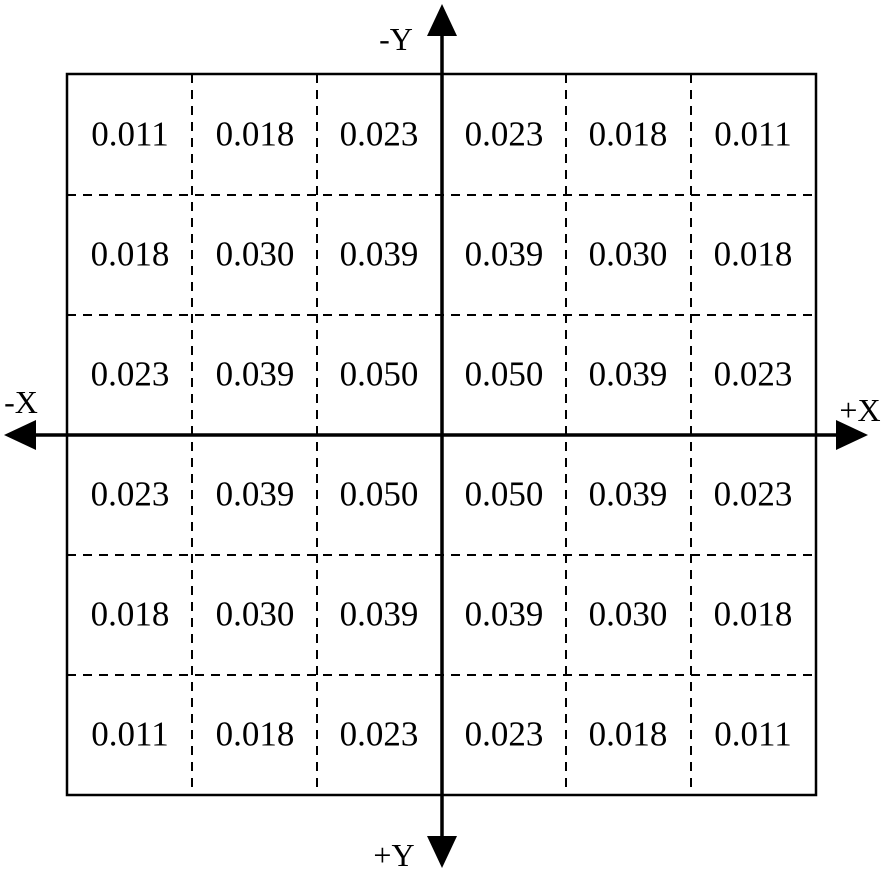  What do you see at coordinates (20, 435) in the screenshot?
I see `x-axis-negative-arrow-icon` at bounding box center [20, 435].